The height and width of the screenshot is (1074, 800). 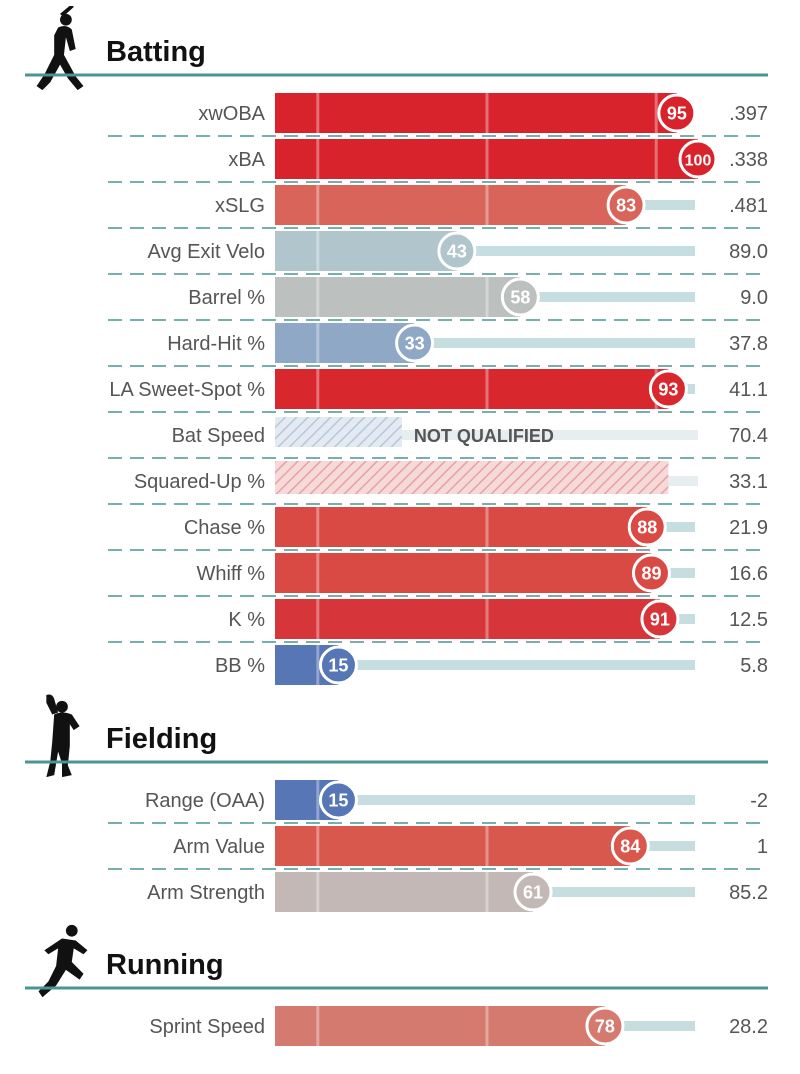 I want to click on percentile-label: 58, so click(x=520, y=298).